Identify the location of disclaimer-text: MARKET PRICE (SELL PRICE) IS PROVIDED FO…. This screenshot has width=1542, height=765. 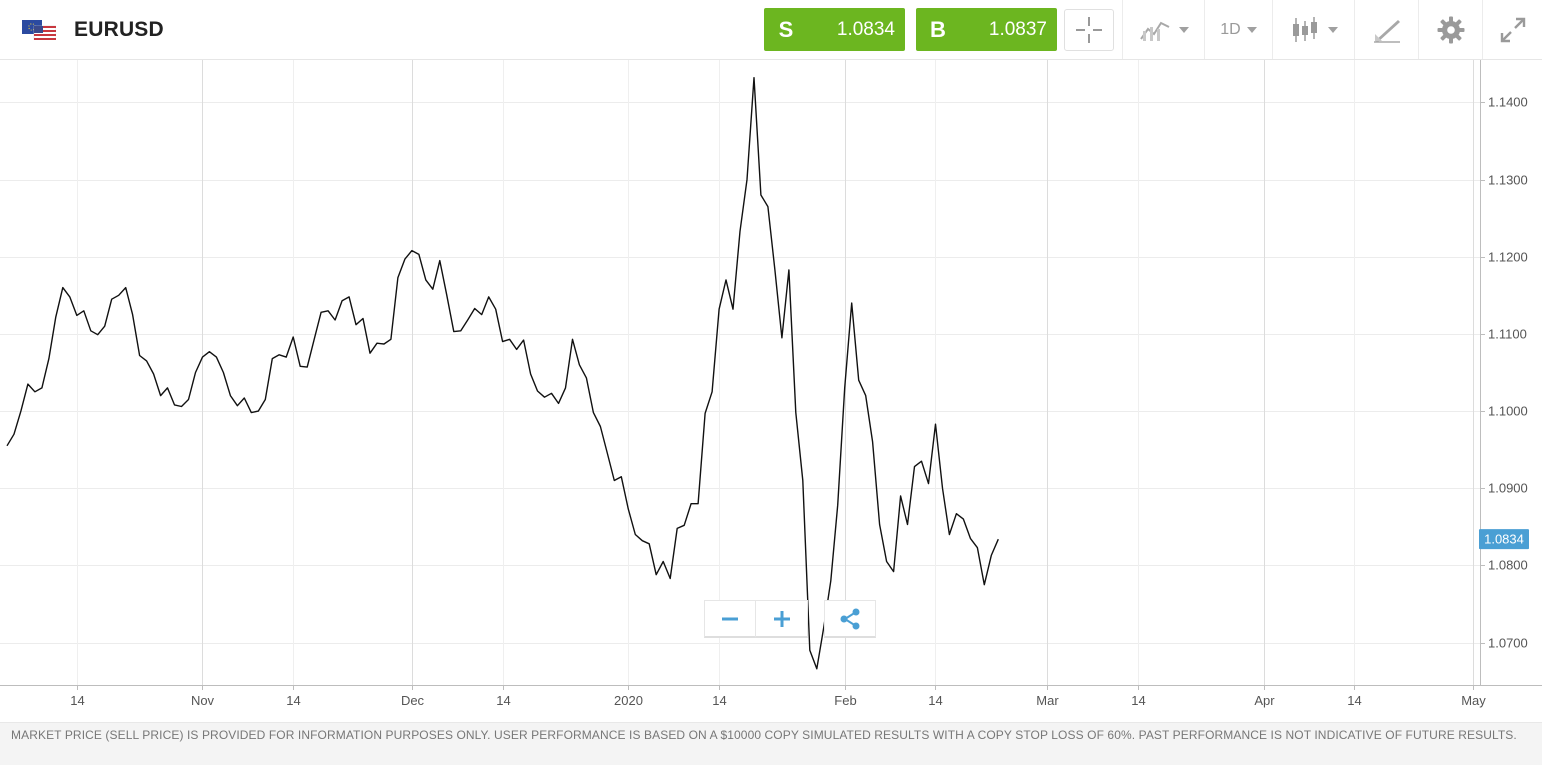
(764, 735).